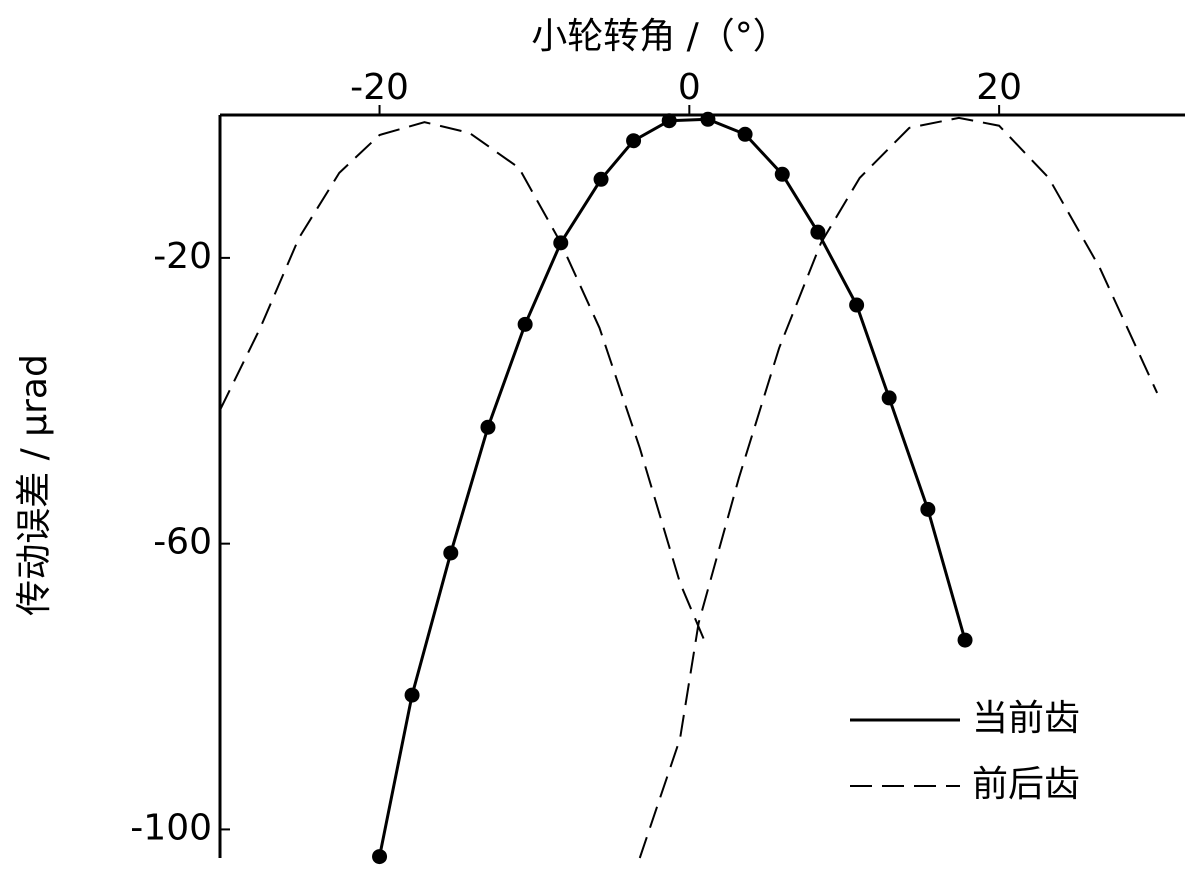 The image size is (1200, 878). Describe the element at coordinates (1026, 718) in the screenshot. I see `legend-label: 当前齿` at that location.